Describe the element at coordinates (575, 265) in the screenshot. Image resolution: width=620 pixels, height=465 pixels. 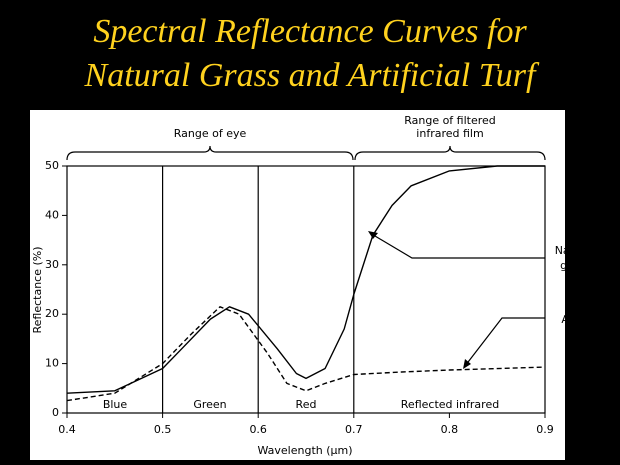
I see `series-label: grass` at that location.